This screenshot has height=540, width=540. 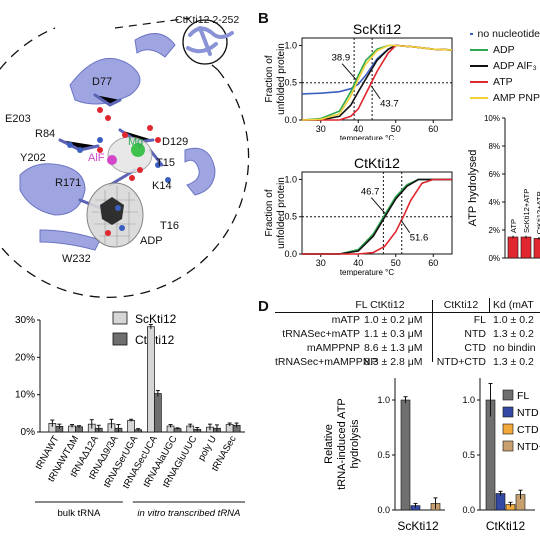 What do you see at coordinates (169, 226) in the screenshot?
I see `residue-t16: T16` at bounding box center [169, 226].